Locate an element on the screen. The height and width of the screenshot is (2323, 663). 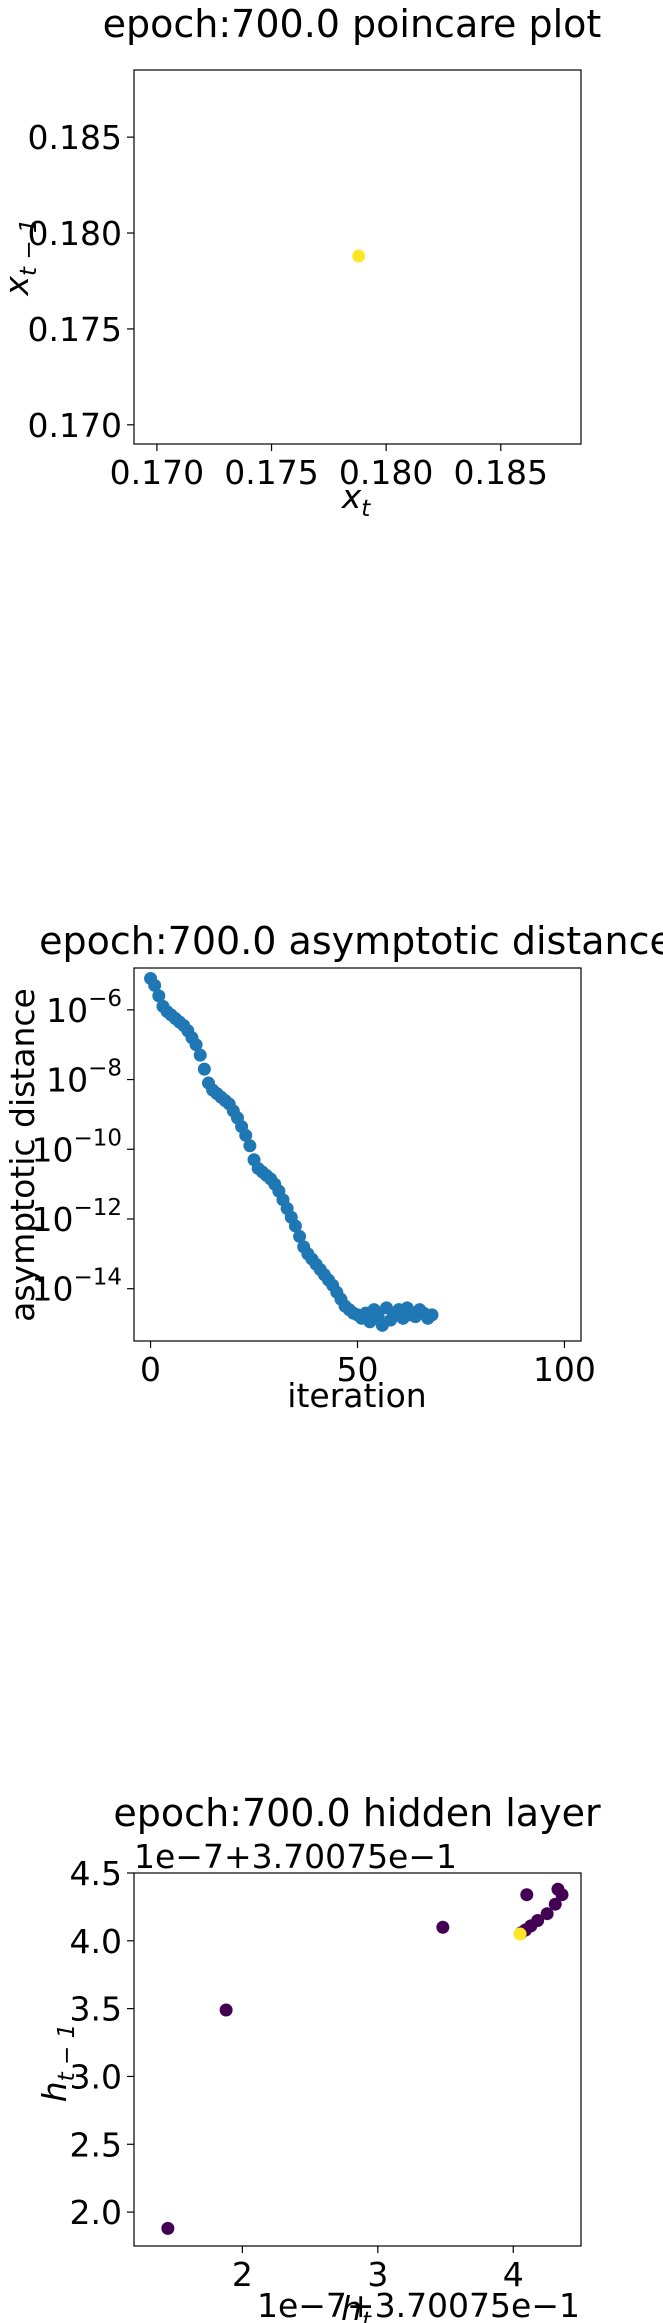
y-axis-label: ht − 1 is located at coordinates (57, 2063).